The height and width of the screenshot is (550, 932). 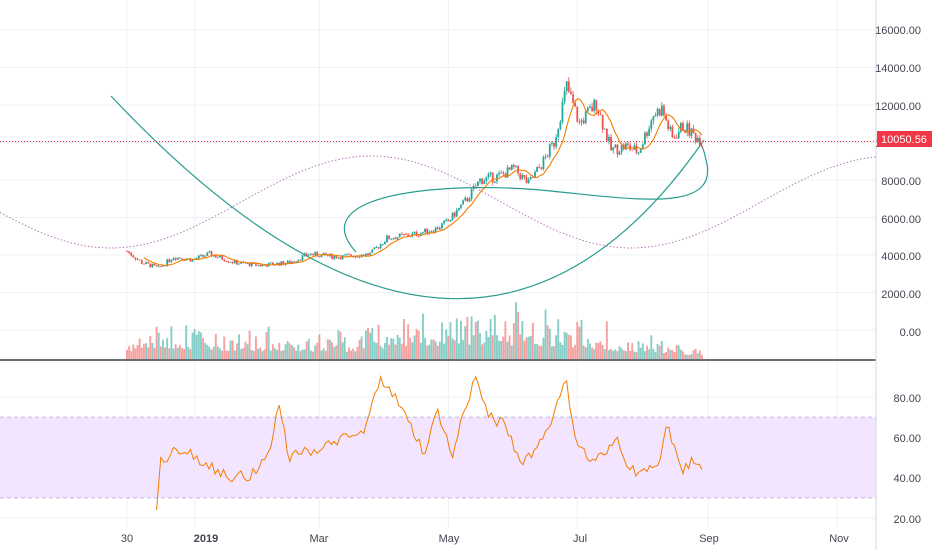 What do you see at coordinates (709, 539) in the screenshot?
I see `time-tick-label: Sep` at bounding box center [709, 539].